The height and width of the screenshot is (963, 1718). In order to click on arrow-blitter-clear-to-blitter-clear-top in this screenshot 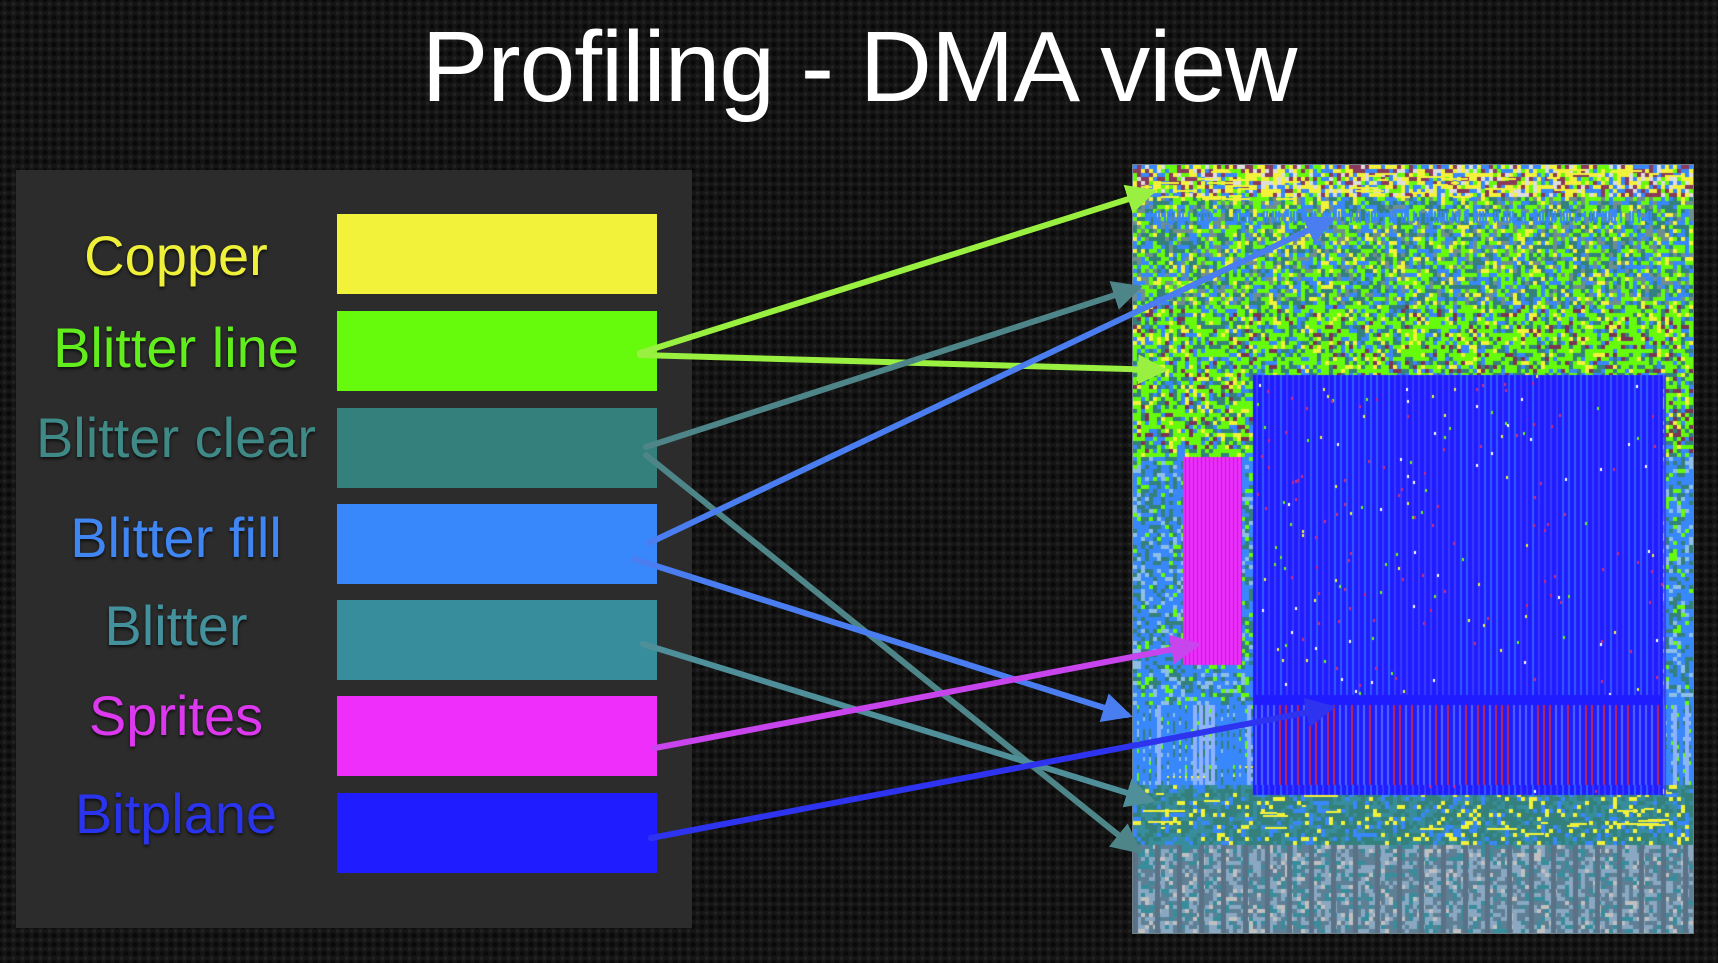, I will do `click(893, 365)`.